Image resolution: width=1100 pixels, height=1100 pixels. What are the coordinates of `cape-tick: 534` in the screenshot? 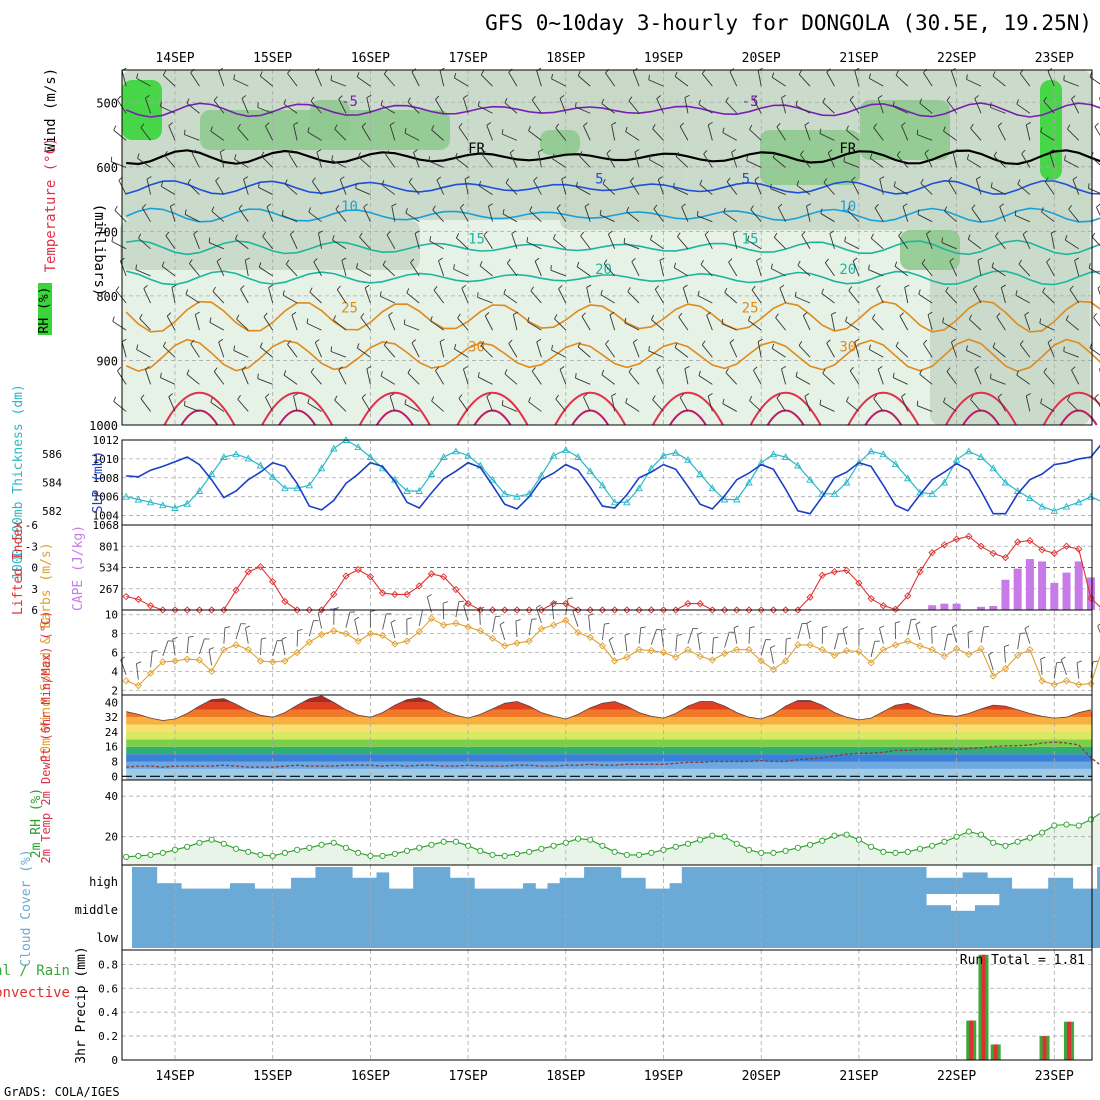 It's located at (109, 568).